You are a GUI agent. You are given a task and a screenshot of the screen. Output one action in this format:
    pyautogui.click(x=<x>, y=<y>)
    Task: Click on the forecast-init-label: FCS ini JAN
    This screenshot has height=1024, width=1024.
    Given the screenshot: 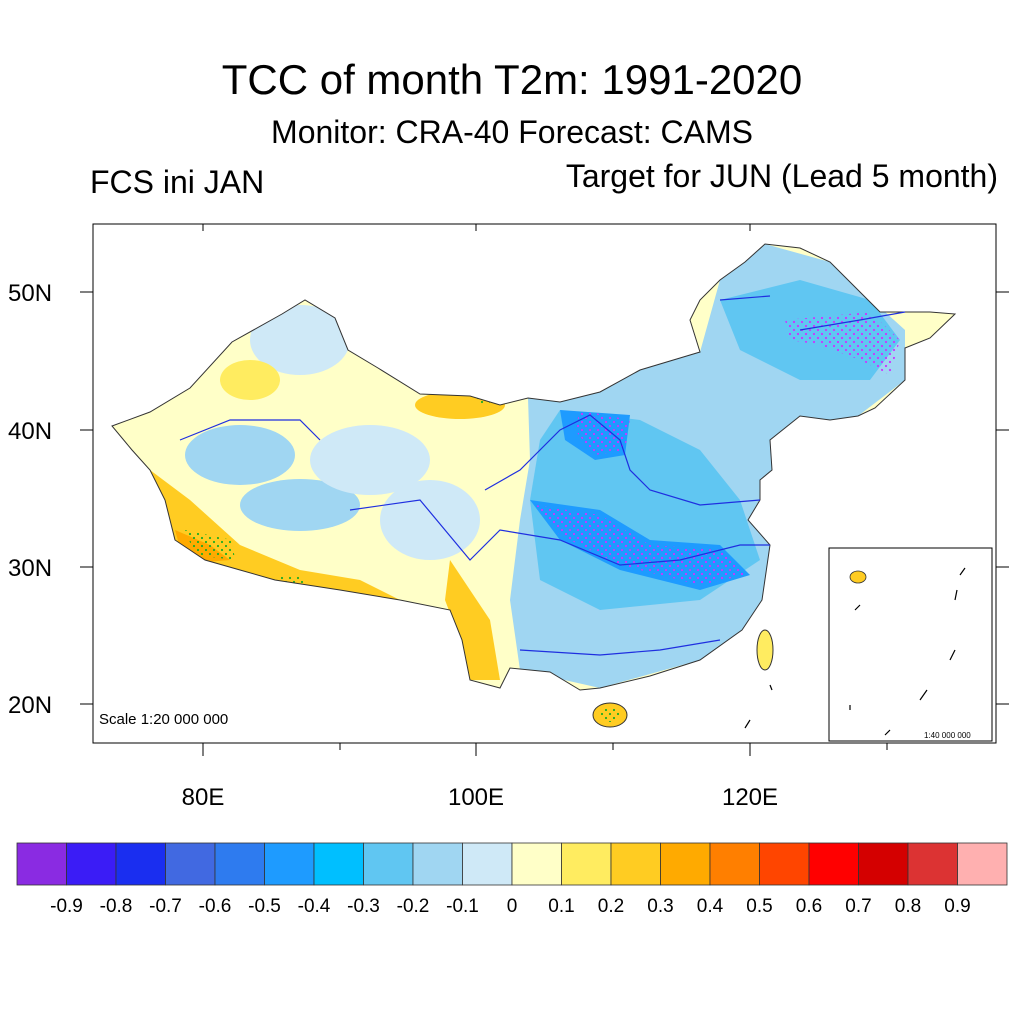 What is the action you would take?
    pyautogui.click(x=177, y=182)
    